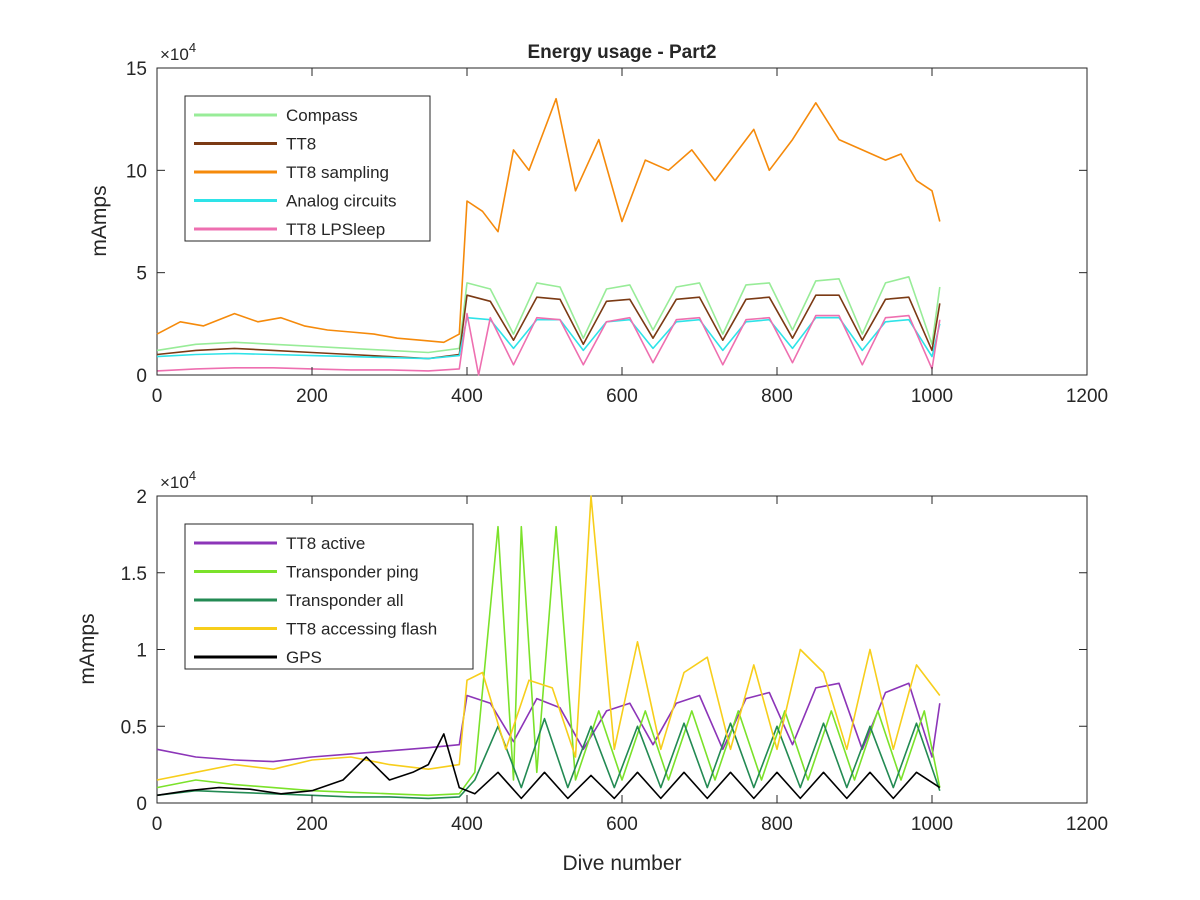 This screenshot has height=900, width=1200. Describe the element at coordinates (141, 651) in the screenshot. I see `y-tick-label: 1` at that location.